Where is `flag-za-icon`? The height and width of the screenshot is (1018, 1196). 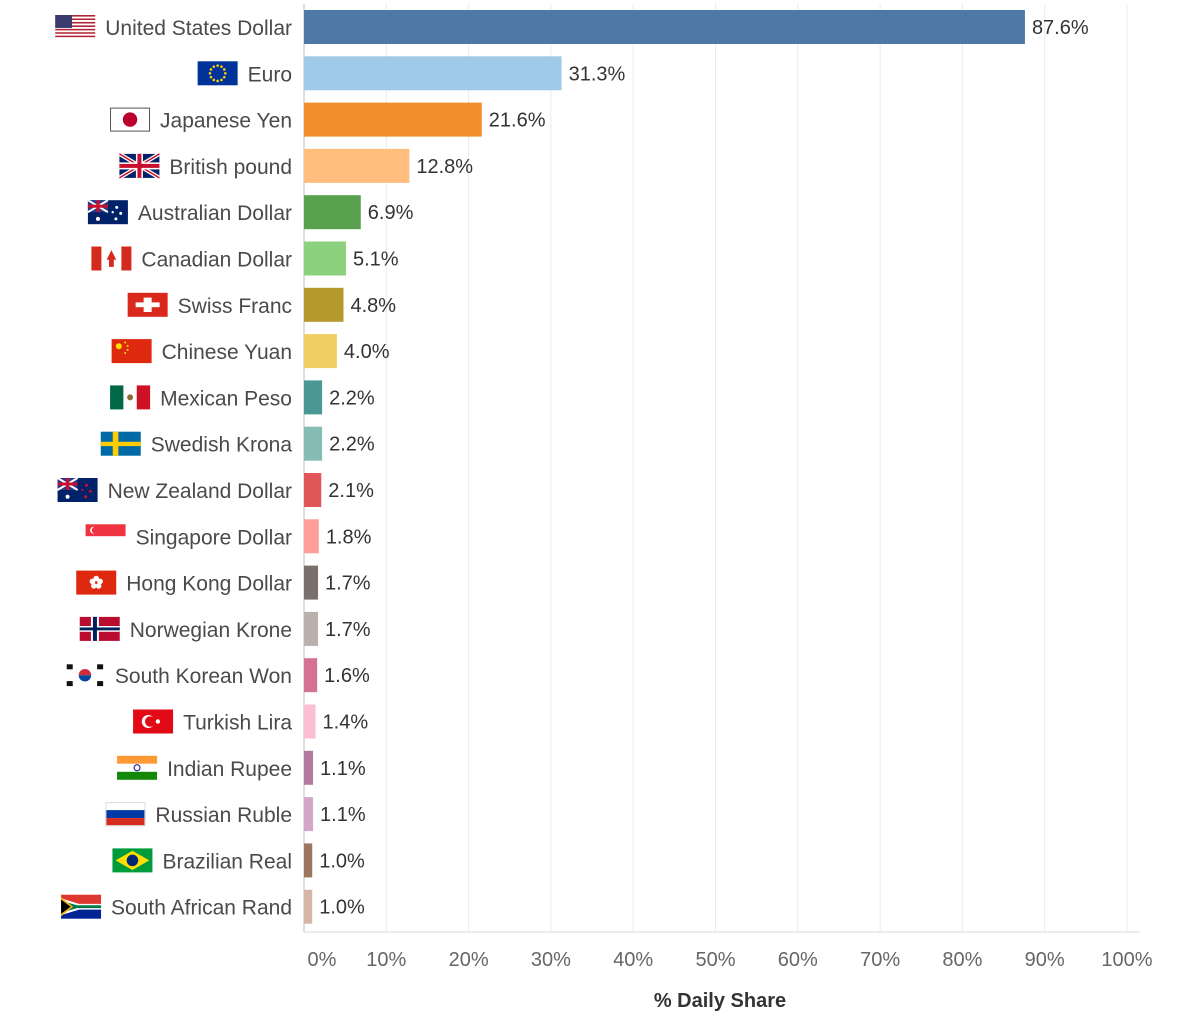
flag-za-icon is located at coordinates (81, 906).